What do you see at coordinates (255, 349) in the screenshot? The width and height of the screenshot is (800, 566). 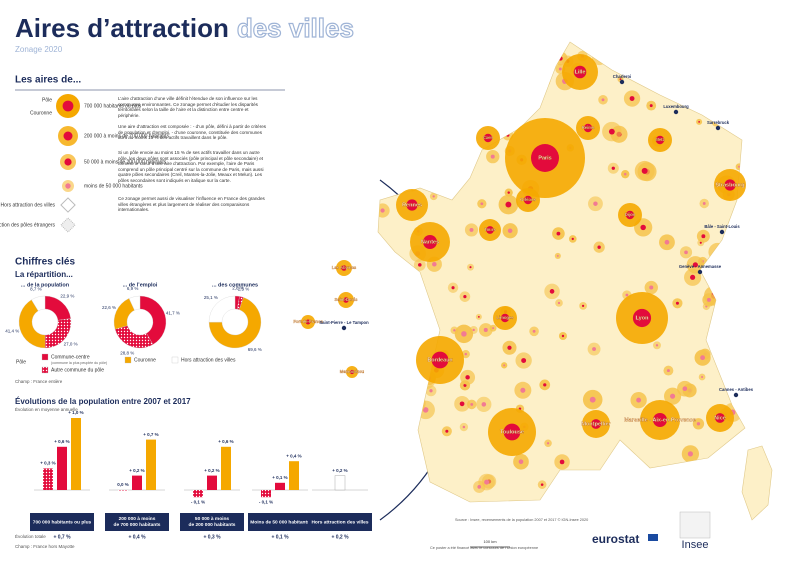 I see `donut-label: 69,6 %` at bounding box center [255, 349].